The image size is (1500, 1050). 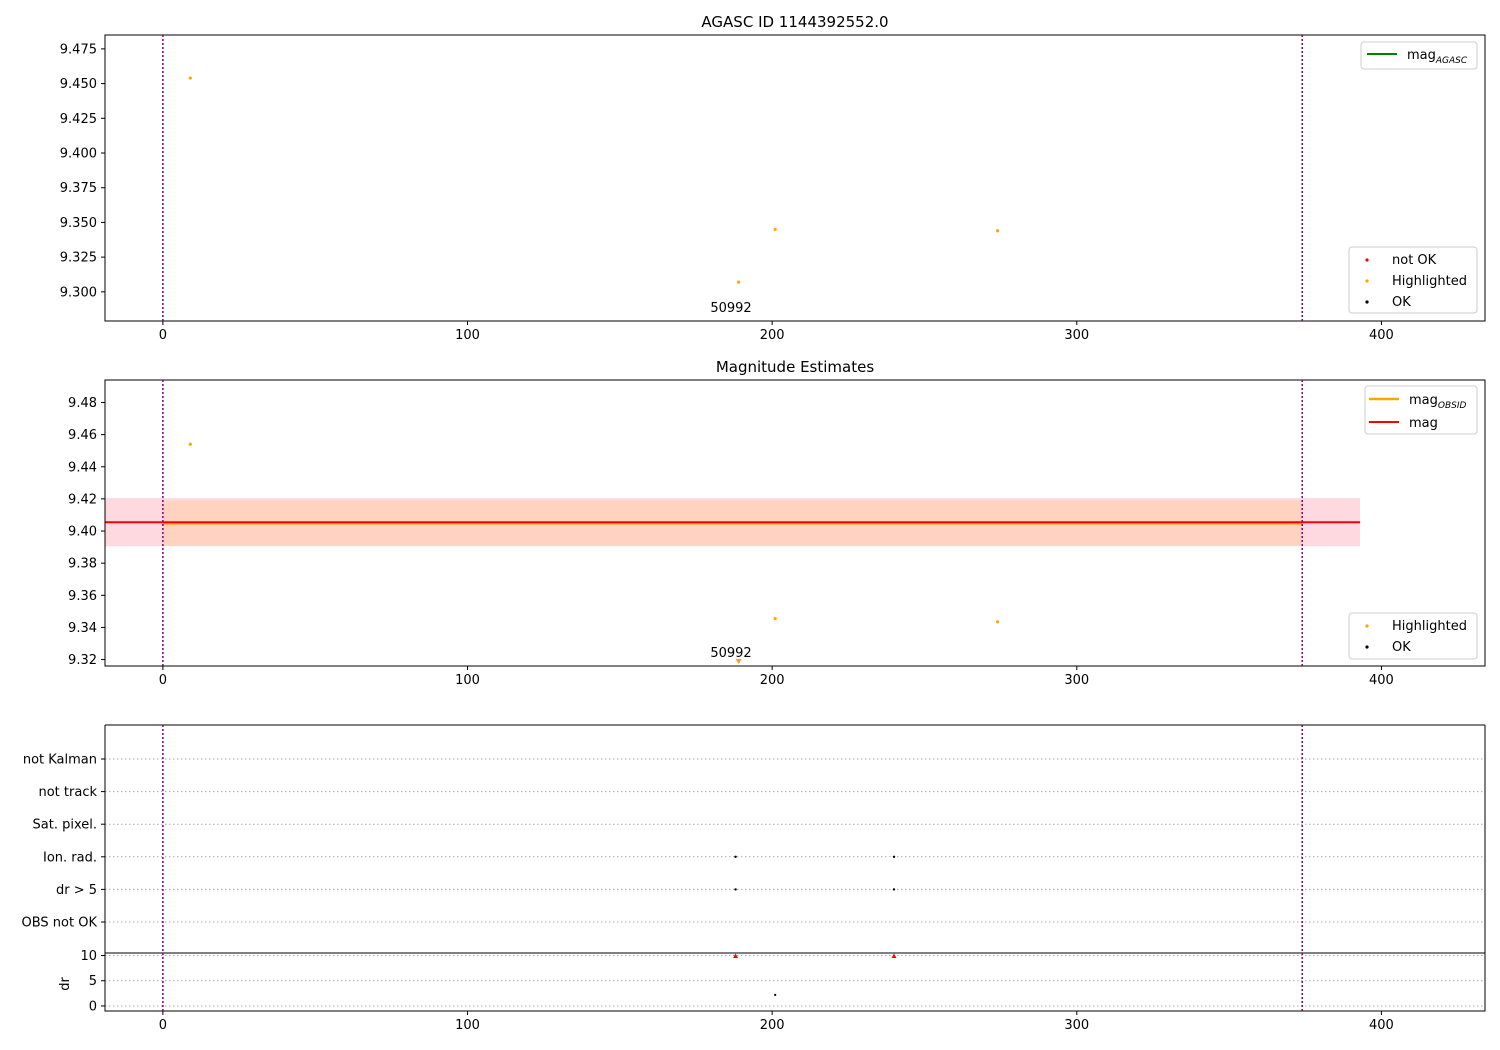 I want to click on legend-highlighted-label: Highlighted, so click(x=1429, y=281).